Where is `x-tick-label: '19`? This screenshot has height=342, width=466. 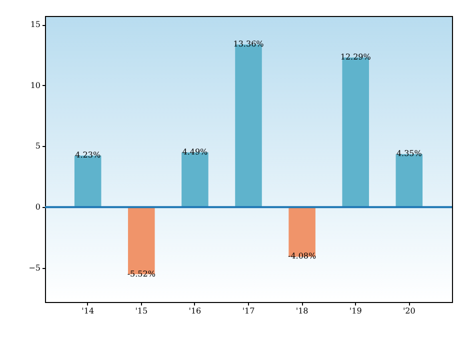
x-tick-label: '19 is located at coordinates (355, 311).